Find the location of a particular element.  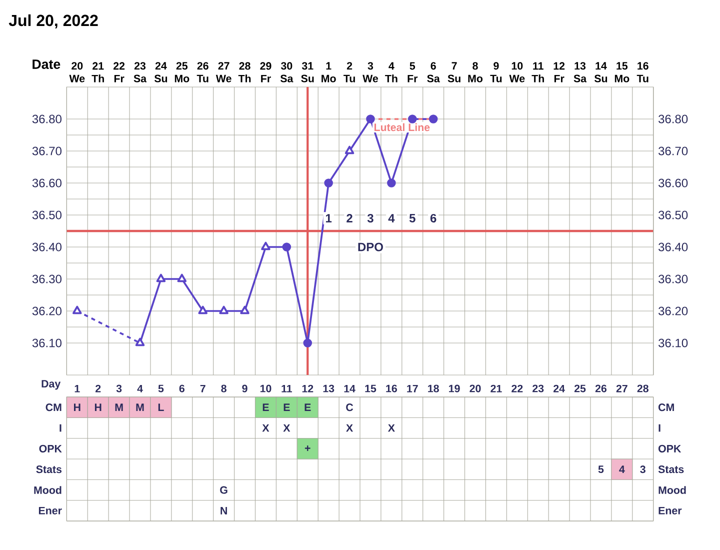

x-tick-label: 4 Th is located at coordinates (391, 72).